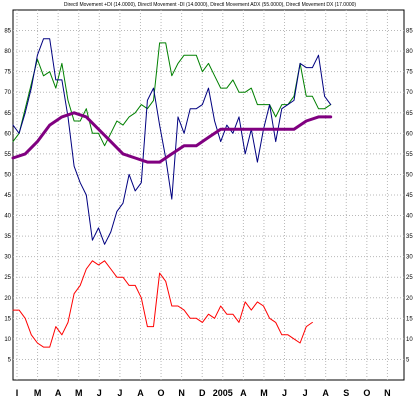 This screenshot has width=420, height=405. What do you see at coordinates (7, 175) in the screenshot?
I see `y-tick-left-50: 50` at bounding box center [7, 175].